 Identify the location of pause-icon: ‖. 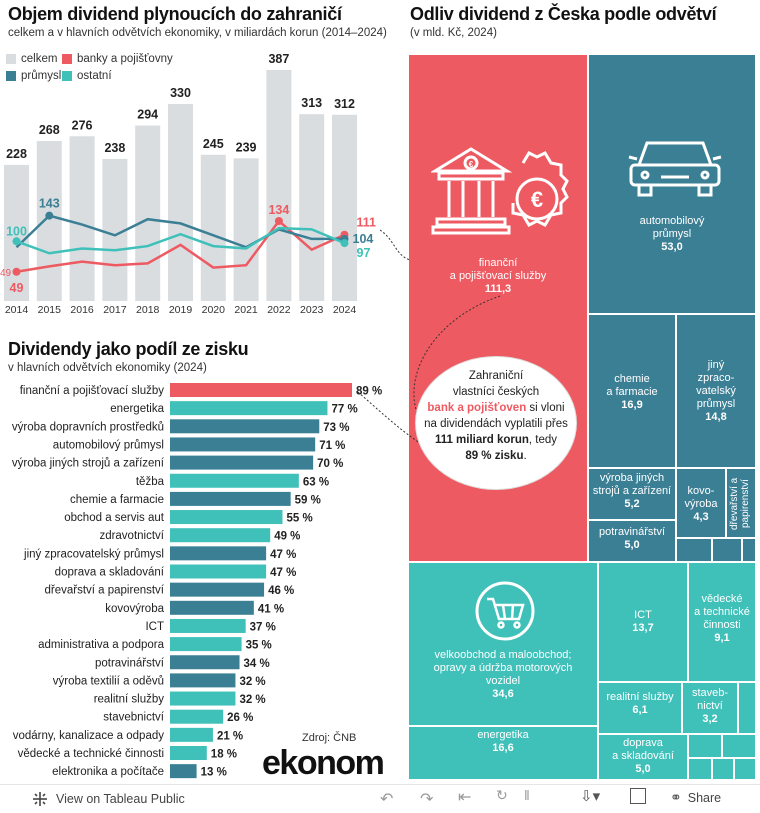
(527, 795).